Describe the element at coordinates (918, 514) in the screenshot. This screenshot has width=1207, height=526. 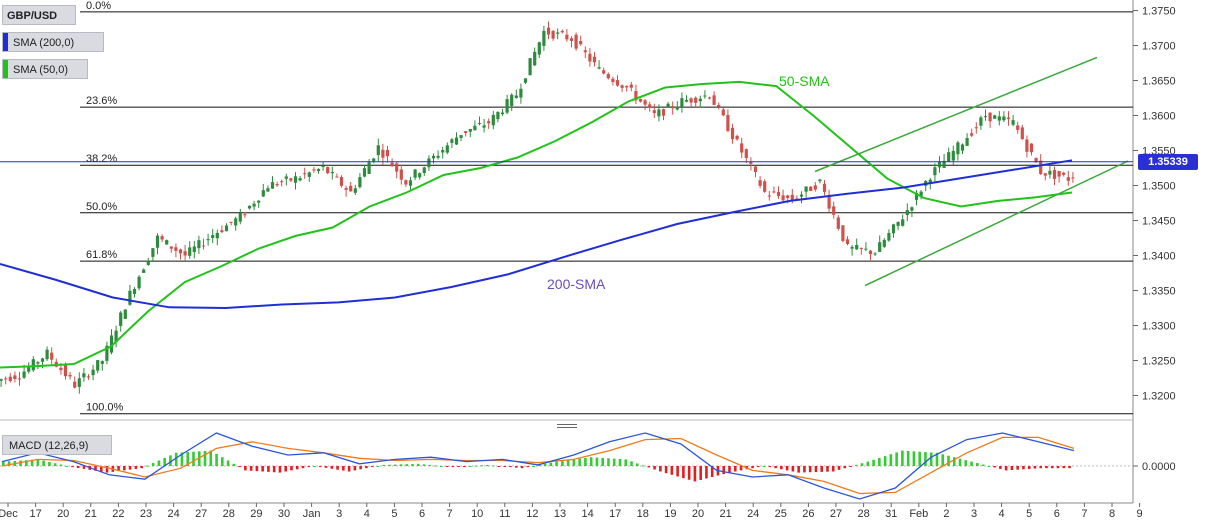
I see `x-tick-label: Feb` at that location.